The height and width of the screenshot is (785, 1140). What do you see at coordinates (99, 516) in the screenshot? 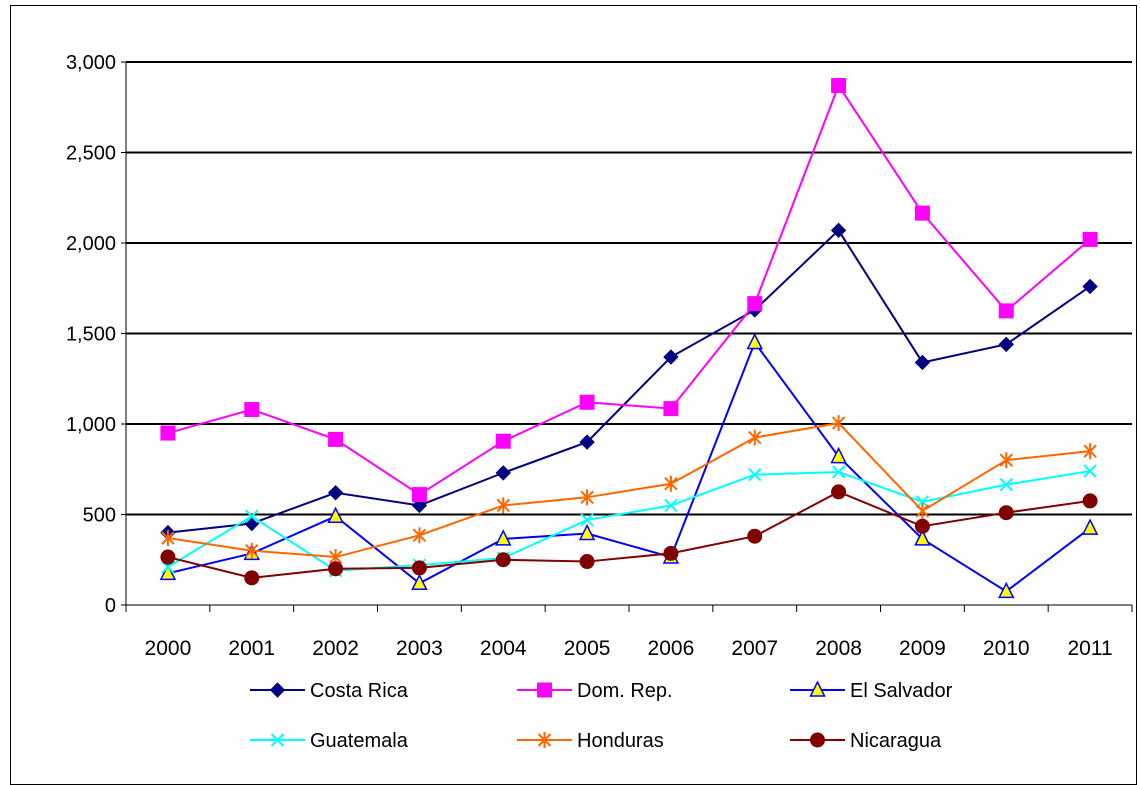
I see `y-tick-label: 500` at bounding box center [99, 516].